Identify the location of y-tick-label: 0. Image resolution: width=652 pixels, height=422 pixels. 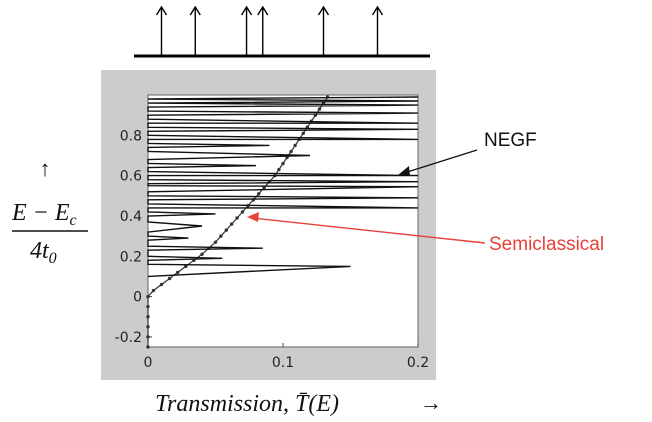
(137, 298).